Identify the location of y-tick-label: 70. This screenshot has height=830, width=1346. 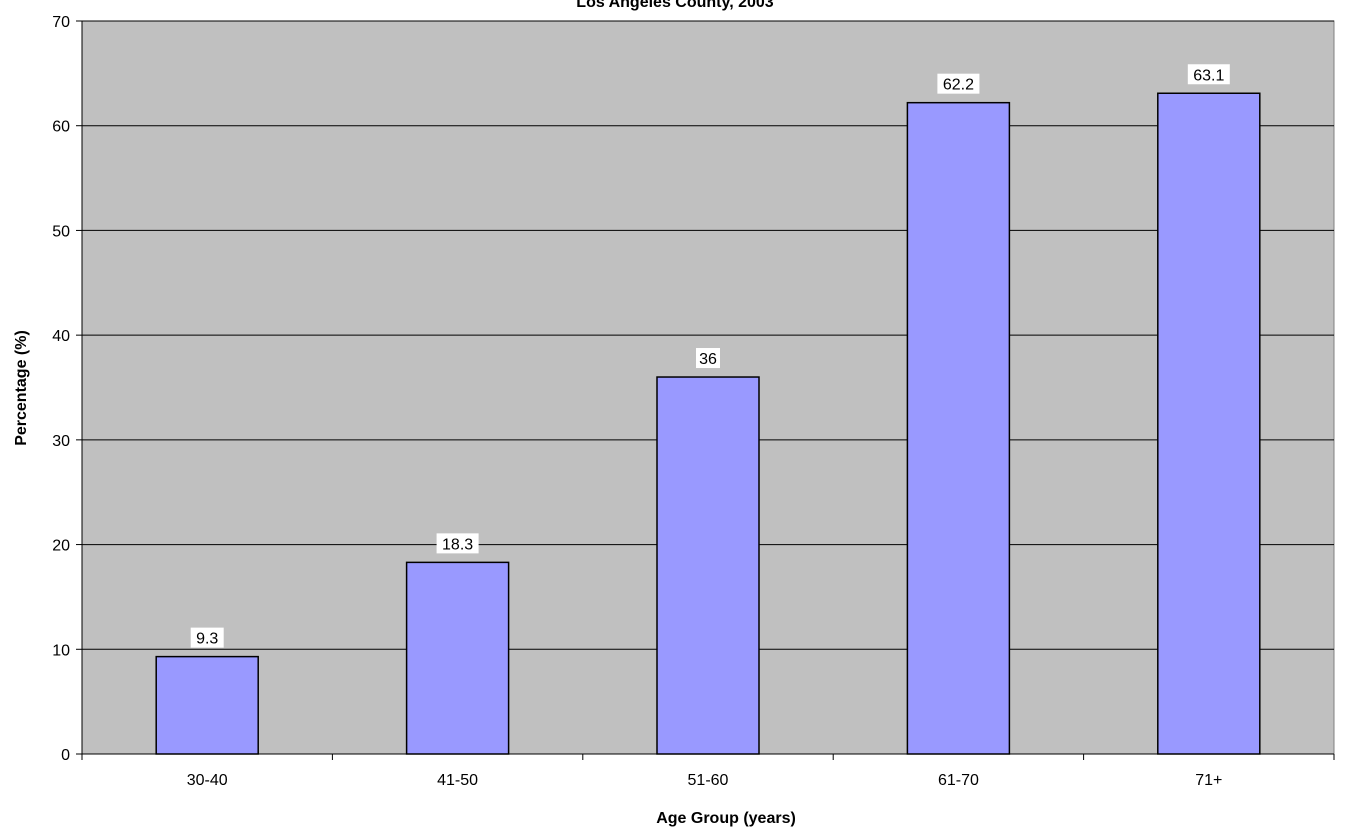
(61, 22).